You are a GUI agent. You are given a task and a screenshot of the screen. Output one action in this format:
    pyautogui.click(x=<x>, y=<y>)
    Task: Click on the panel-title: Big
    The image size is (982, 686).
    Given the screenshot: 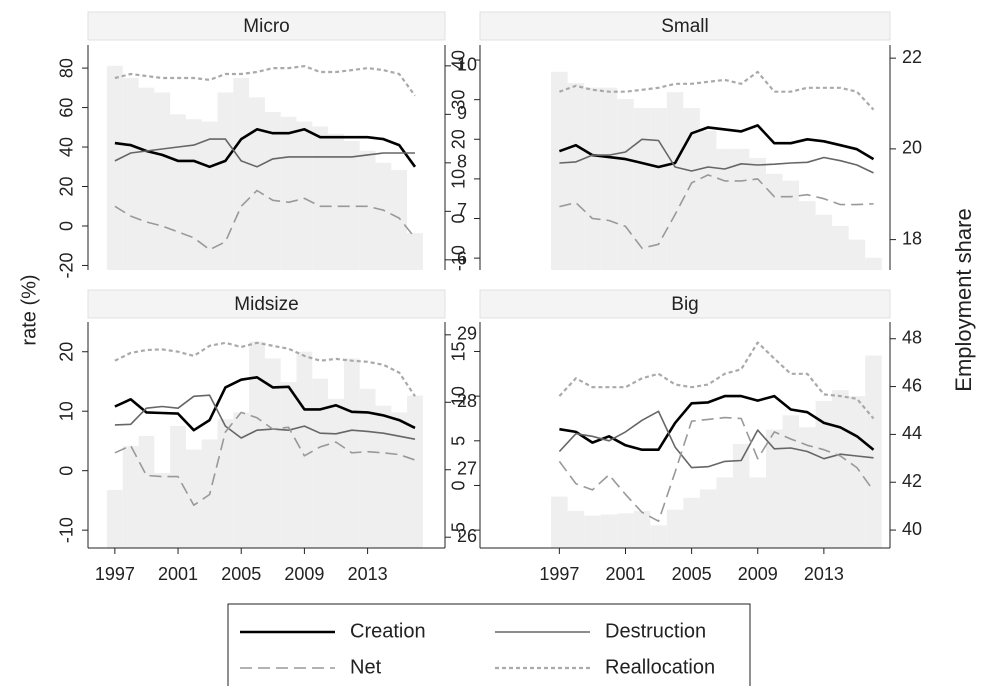 What is the action you would take?
    pyautogui.click(x=684, y=304)
    